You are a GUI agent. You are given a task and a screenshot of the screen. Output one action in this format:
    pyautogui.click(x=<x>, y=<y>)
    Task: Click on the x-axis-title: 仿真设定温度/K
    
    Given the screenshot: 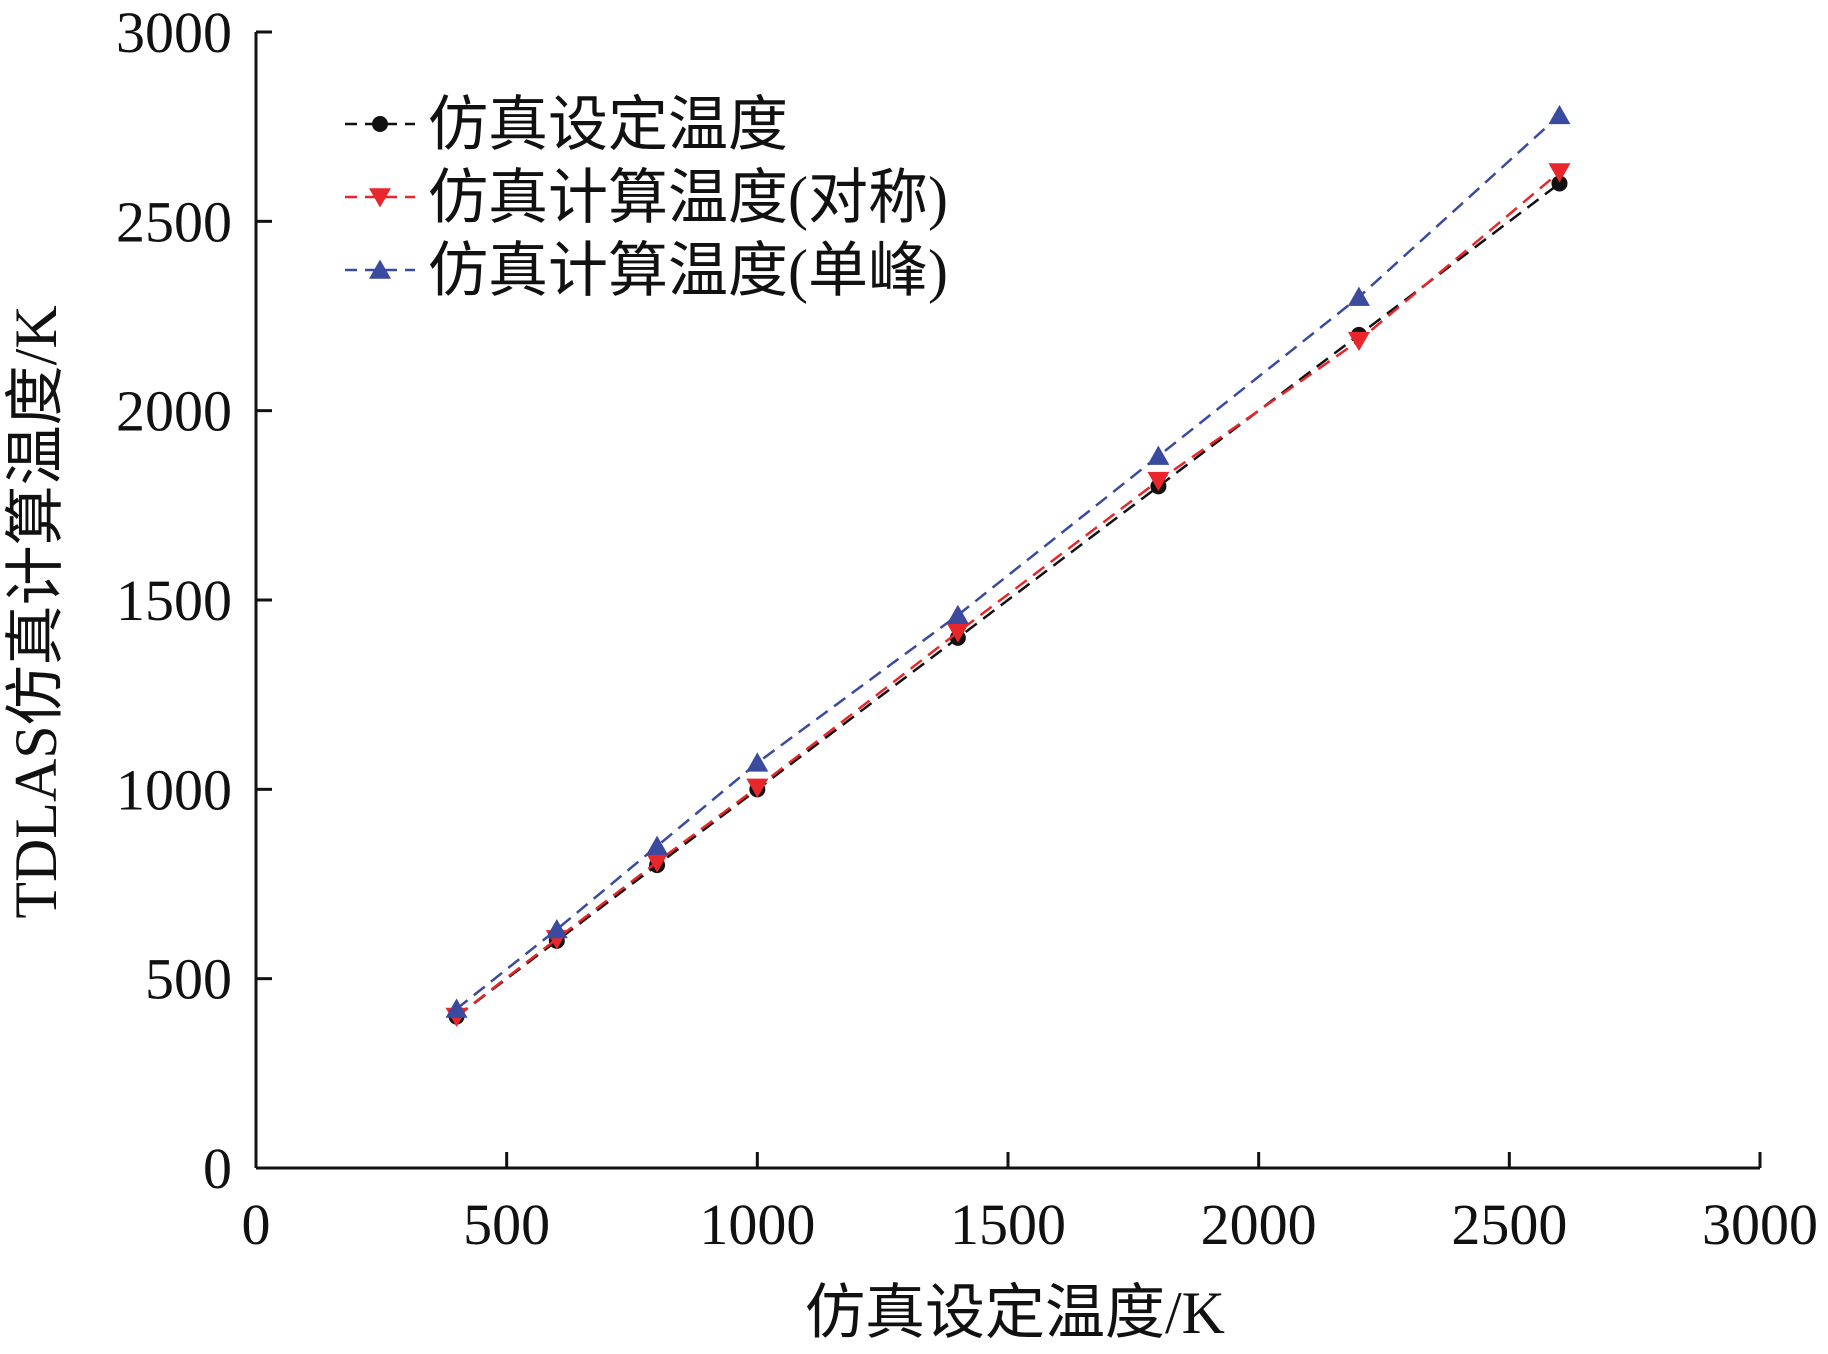 What is the action you would take?
    pyautogui.click(x=1015, y=1313)
    